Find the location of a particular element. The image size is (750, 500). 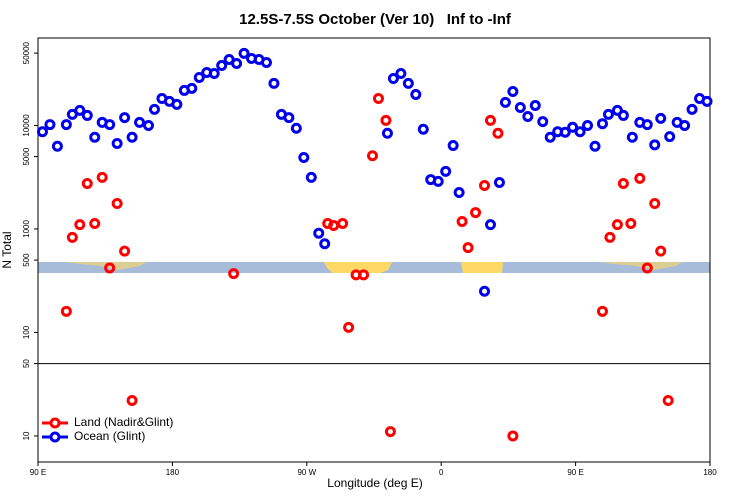

y-tick-label: 1000 is located at coordinates (26, 229).